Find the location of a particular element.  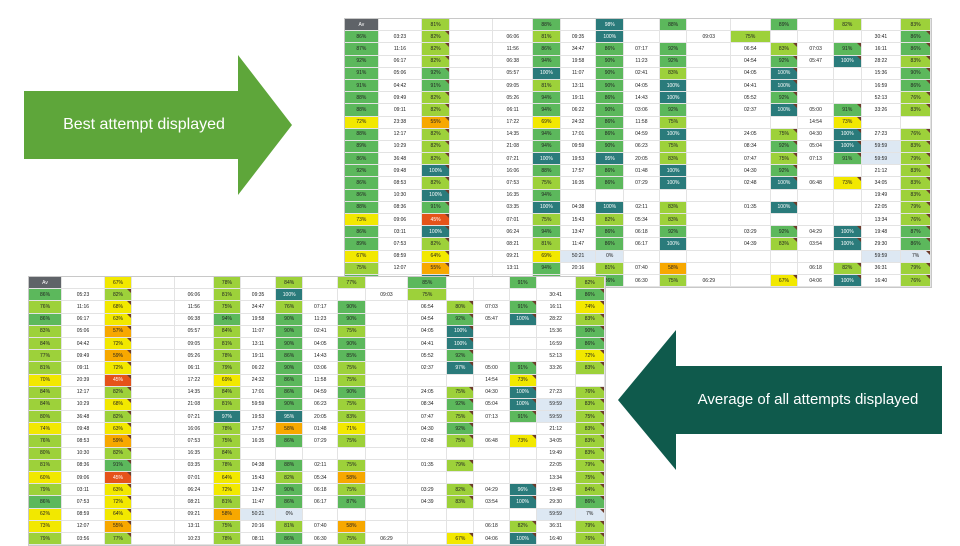

table-cell: 04:39 is located at coordinates (428, 502).